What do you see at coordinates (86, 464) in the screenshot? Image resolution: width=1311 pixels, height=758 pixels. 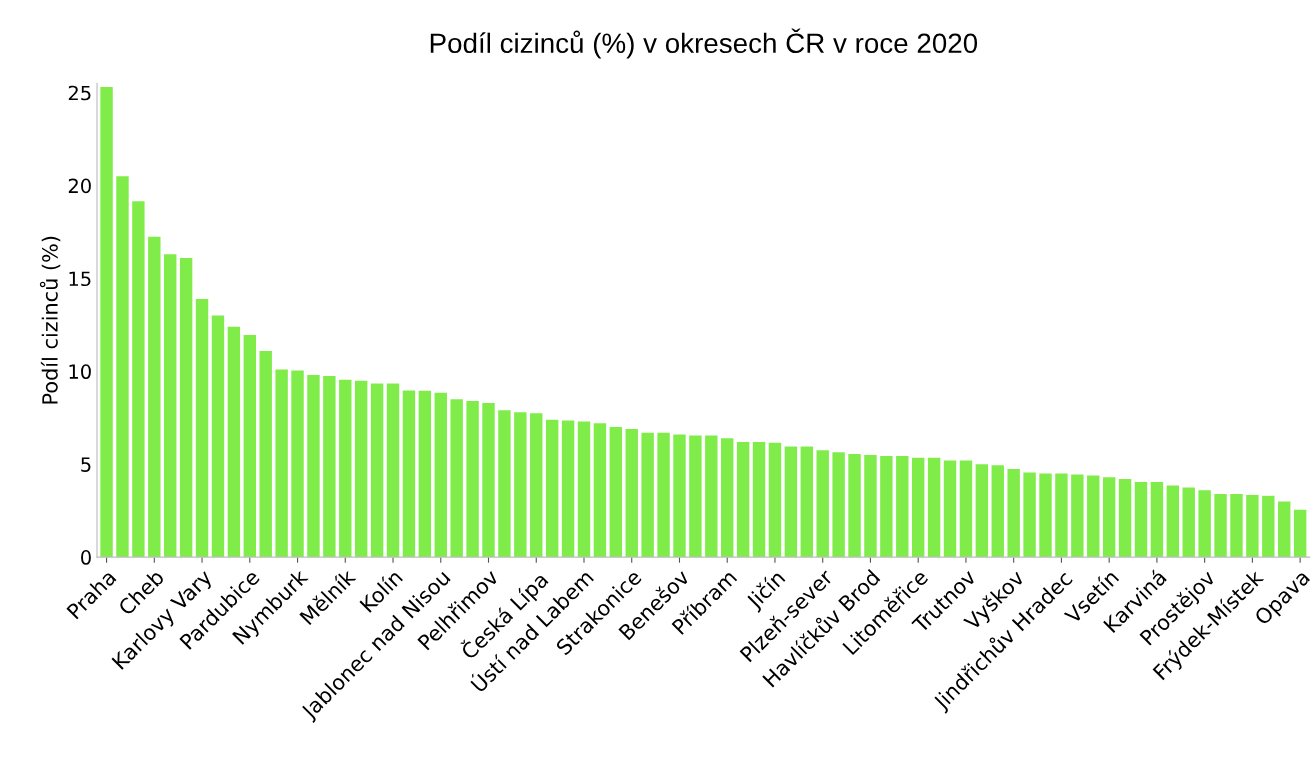 I see `y-tick-label: 5` at bounding box center [86, 464].